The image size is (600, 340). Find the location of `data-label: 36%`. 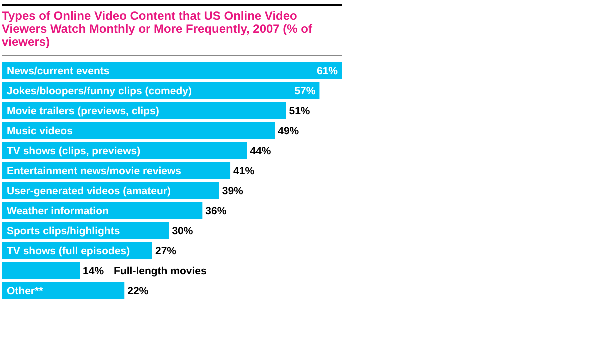

data-label: 36% is located at coordinates (217, 212).